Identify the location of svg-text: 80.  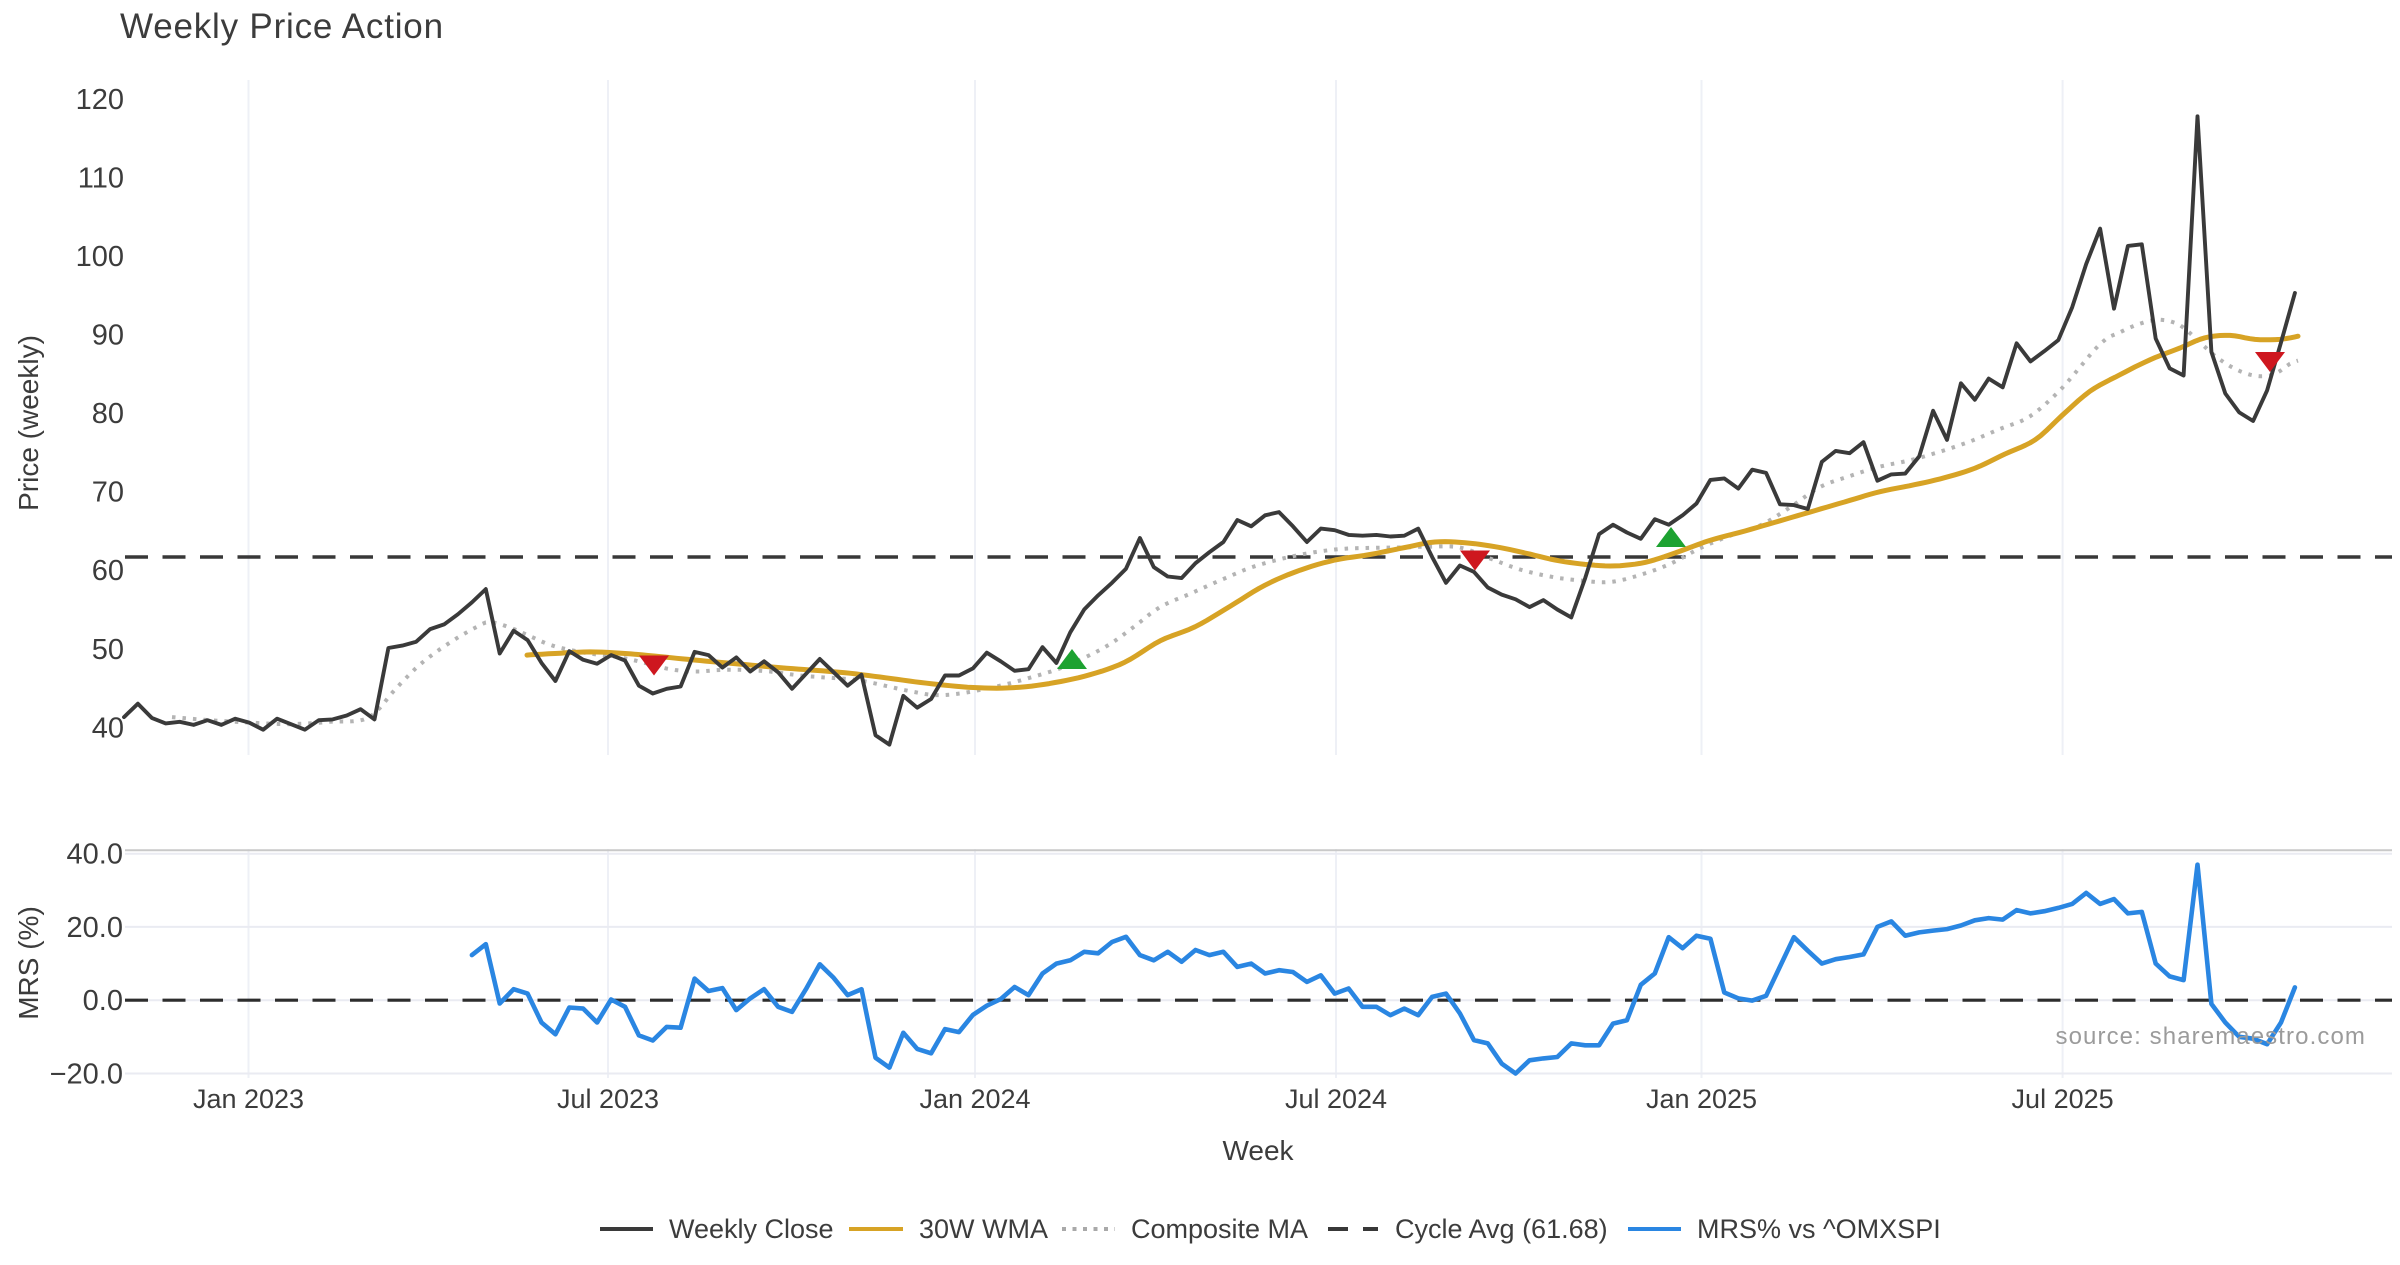
(108, 414).